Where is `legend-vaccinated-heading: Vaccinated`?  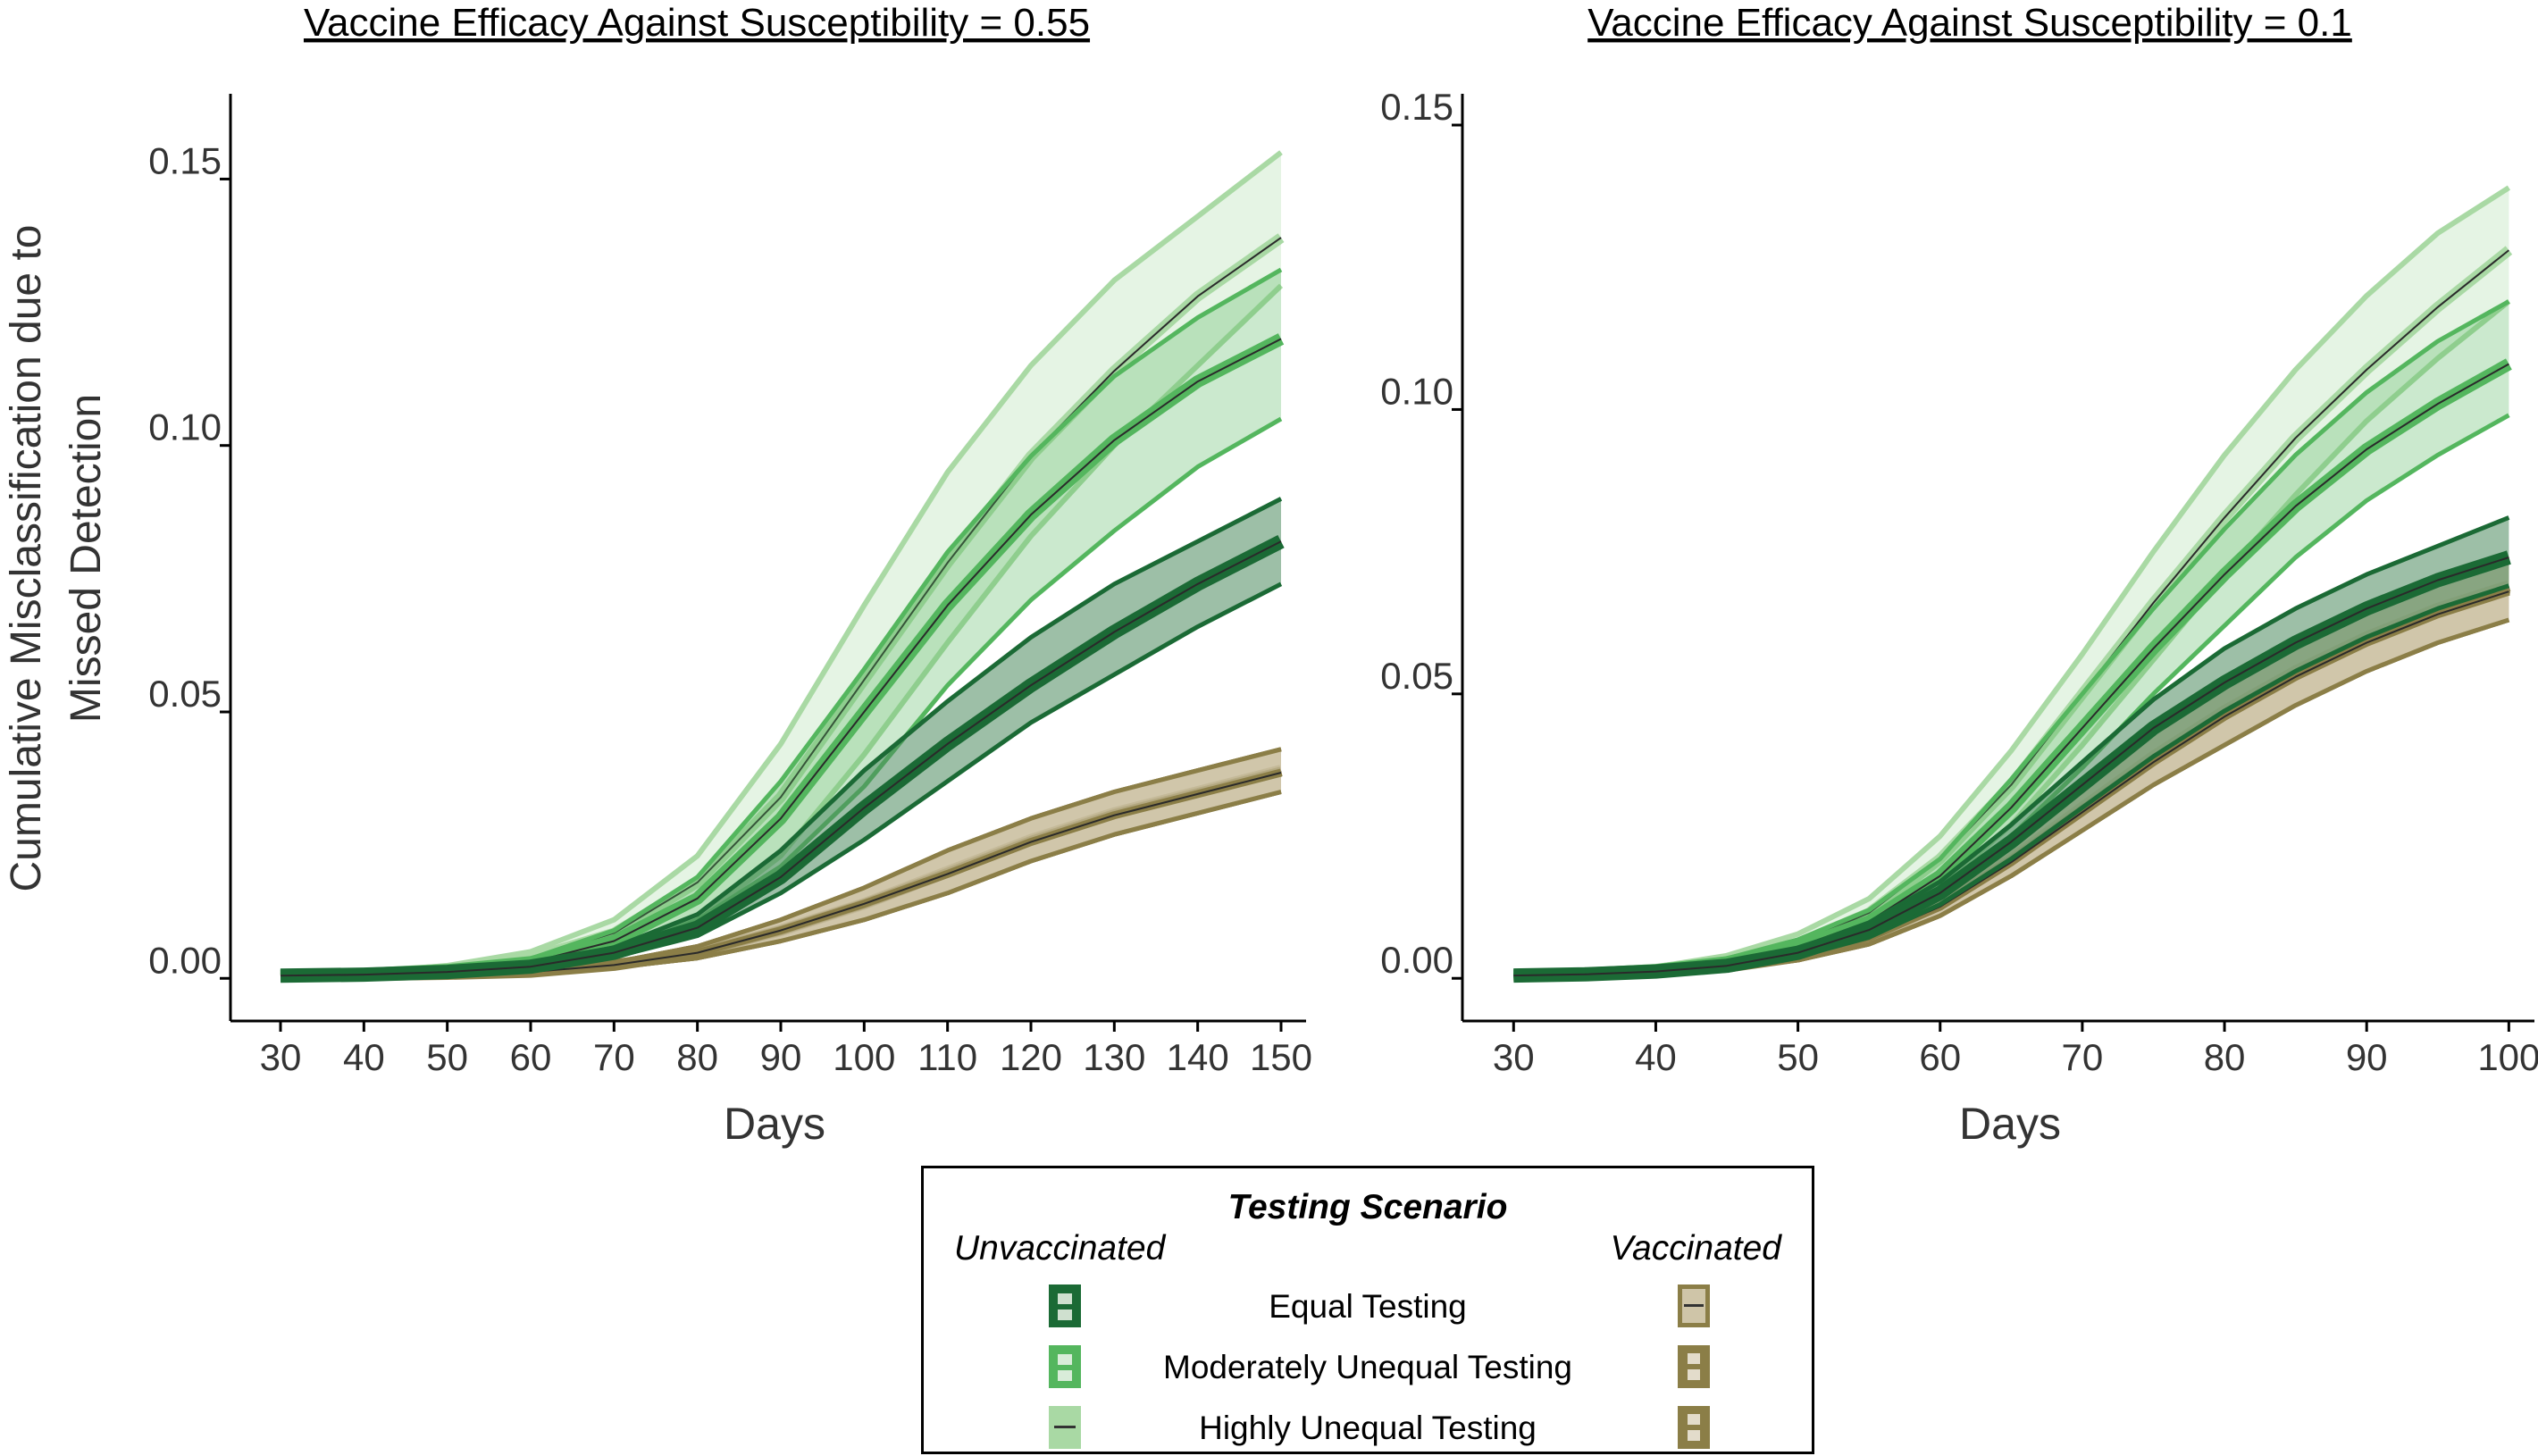 legend-vaccinated-heading: Vaccinated is located at coordinates (1695, 1248).